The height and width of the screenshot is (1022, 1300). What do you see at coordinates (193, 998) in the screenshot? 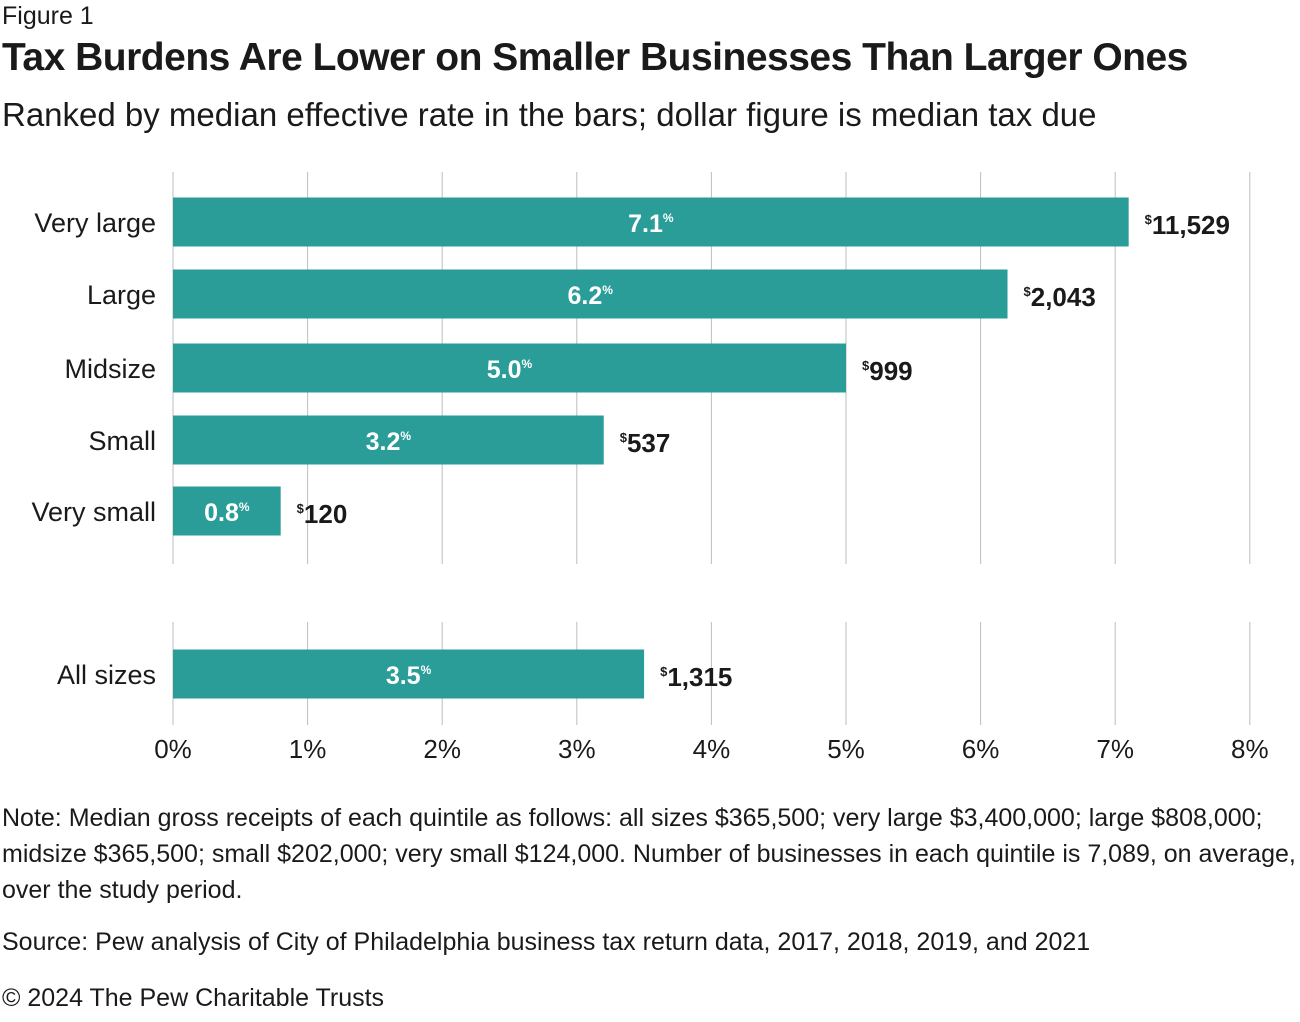
I see `copyright-text: © 2024 The Pew Charitable Trusts` at bounding box center [193, 998].